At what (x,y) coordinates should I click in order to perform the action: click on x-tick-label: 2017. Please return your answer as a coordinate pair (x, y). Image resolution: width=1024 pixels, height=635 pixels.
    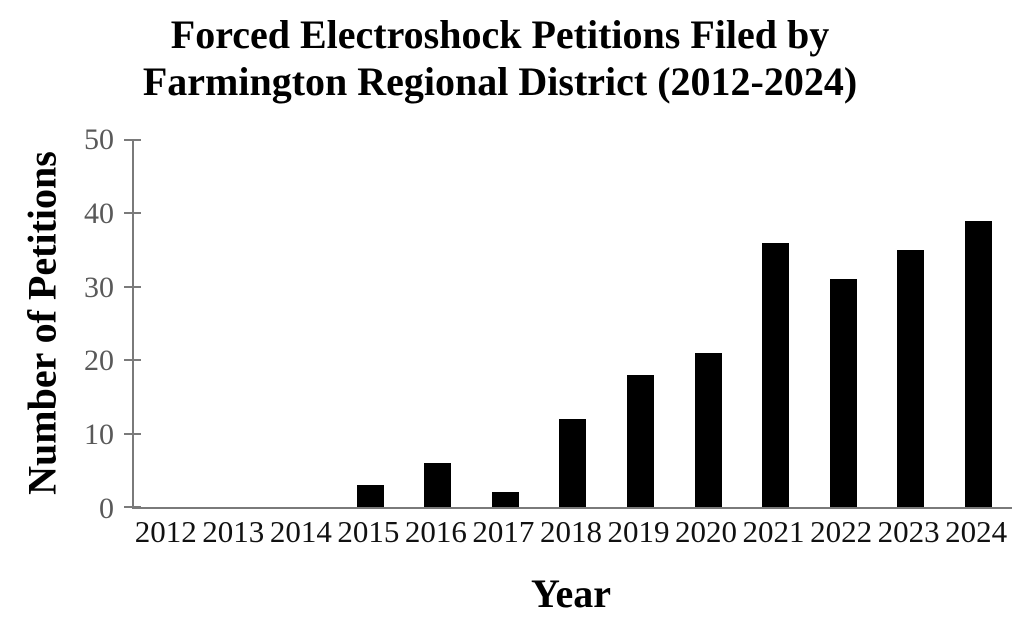
    Looking at the image, I should click on (503, 531).